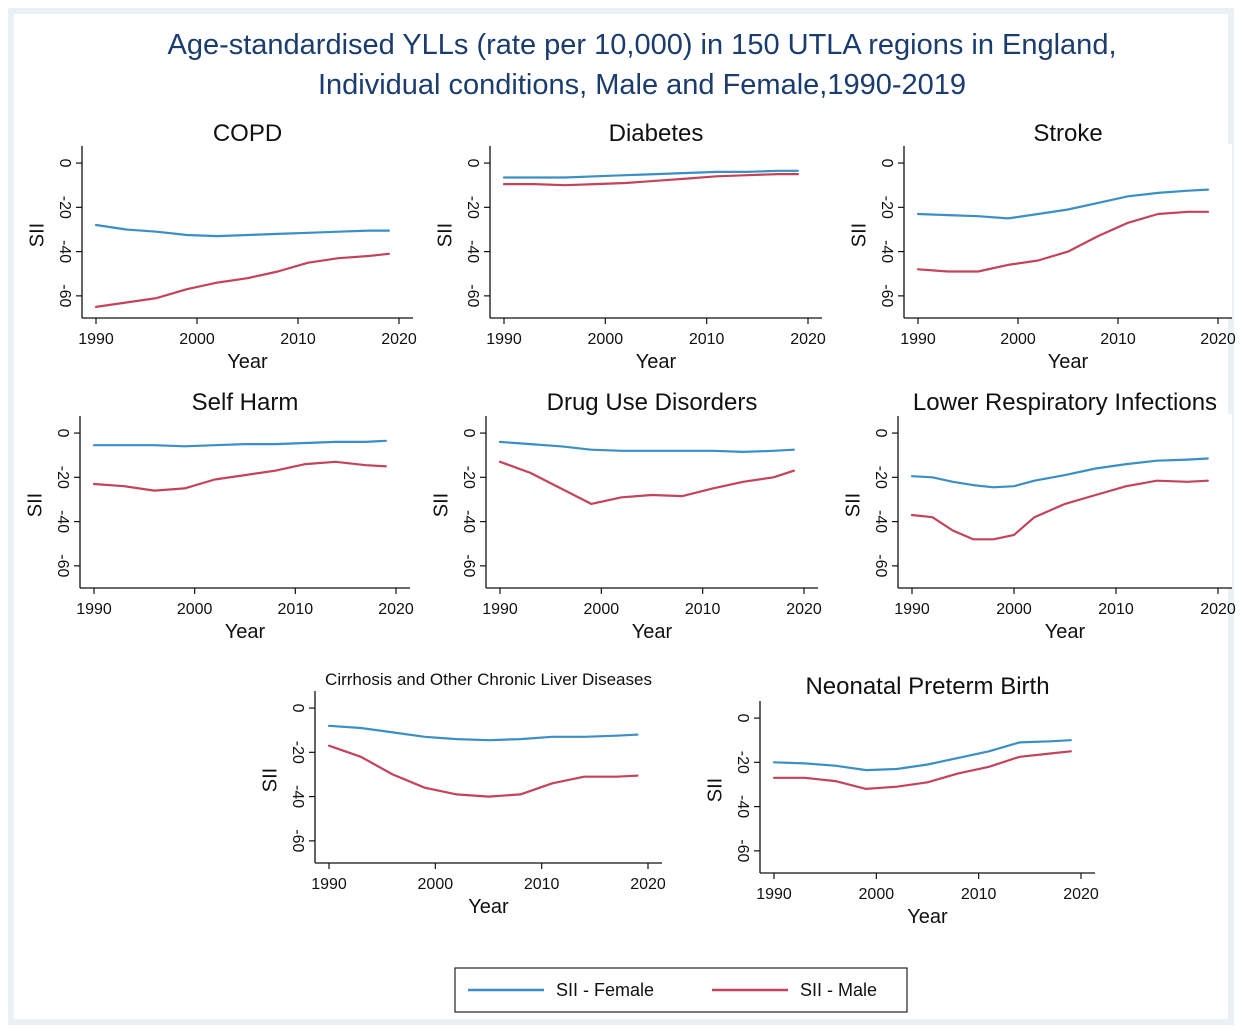  What do you see at coordinates (652, 402) in the screenshot?
I see `panel-title: Drug Use Disorders` at bounding box center [652, 402].